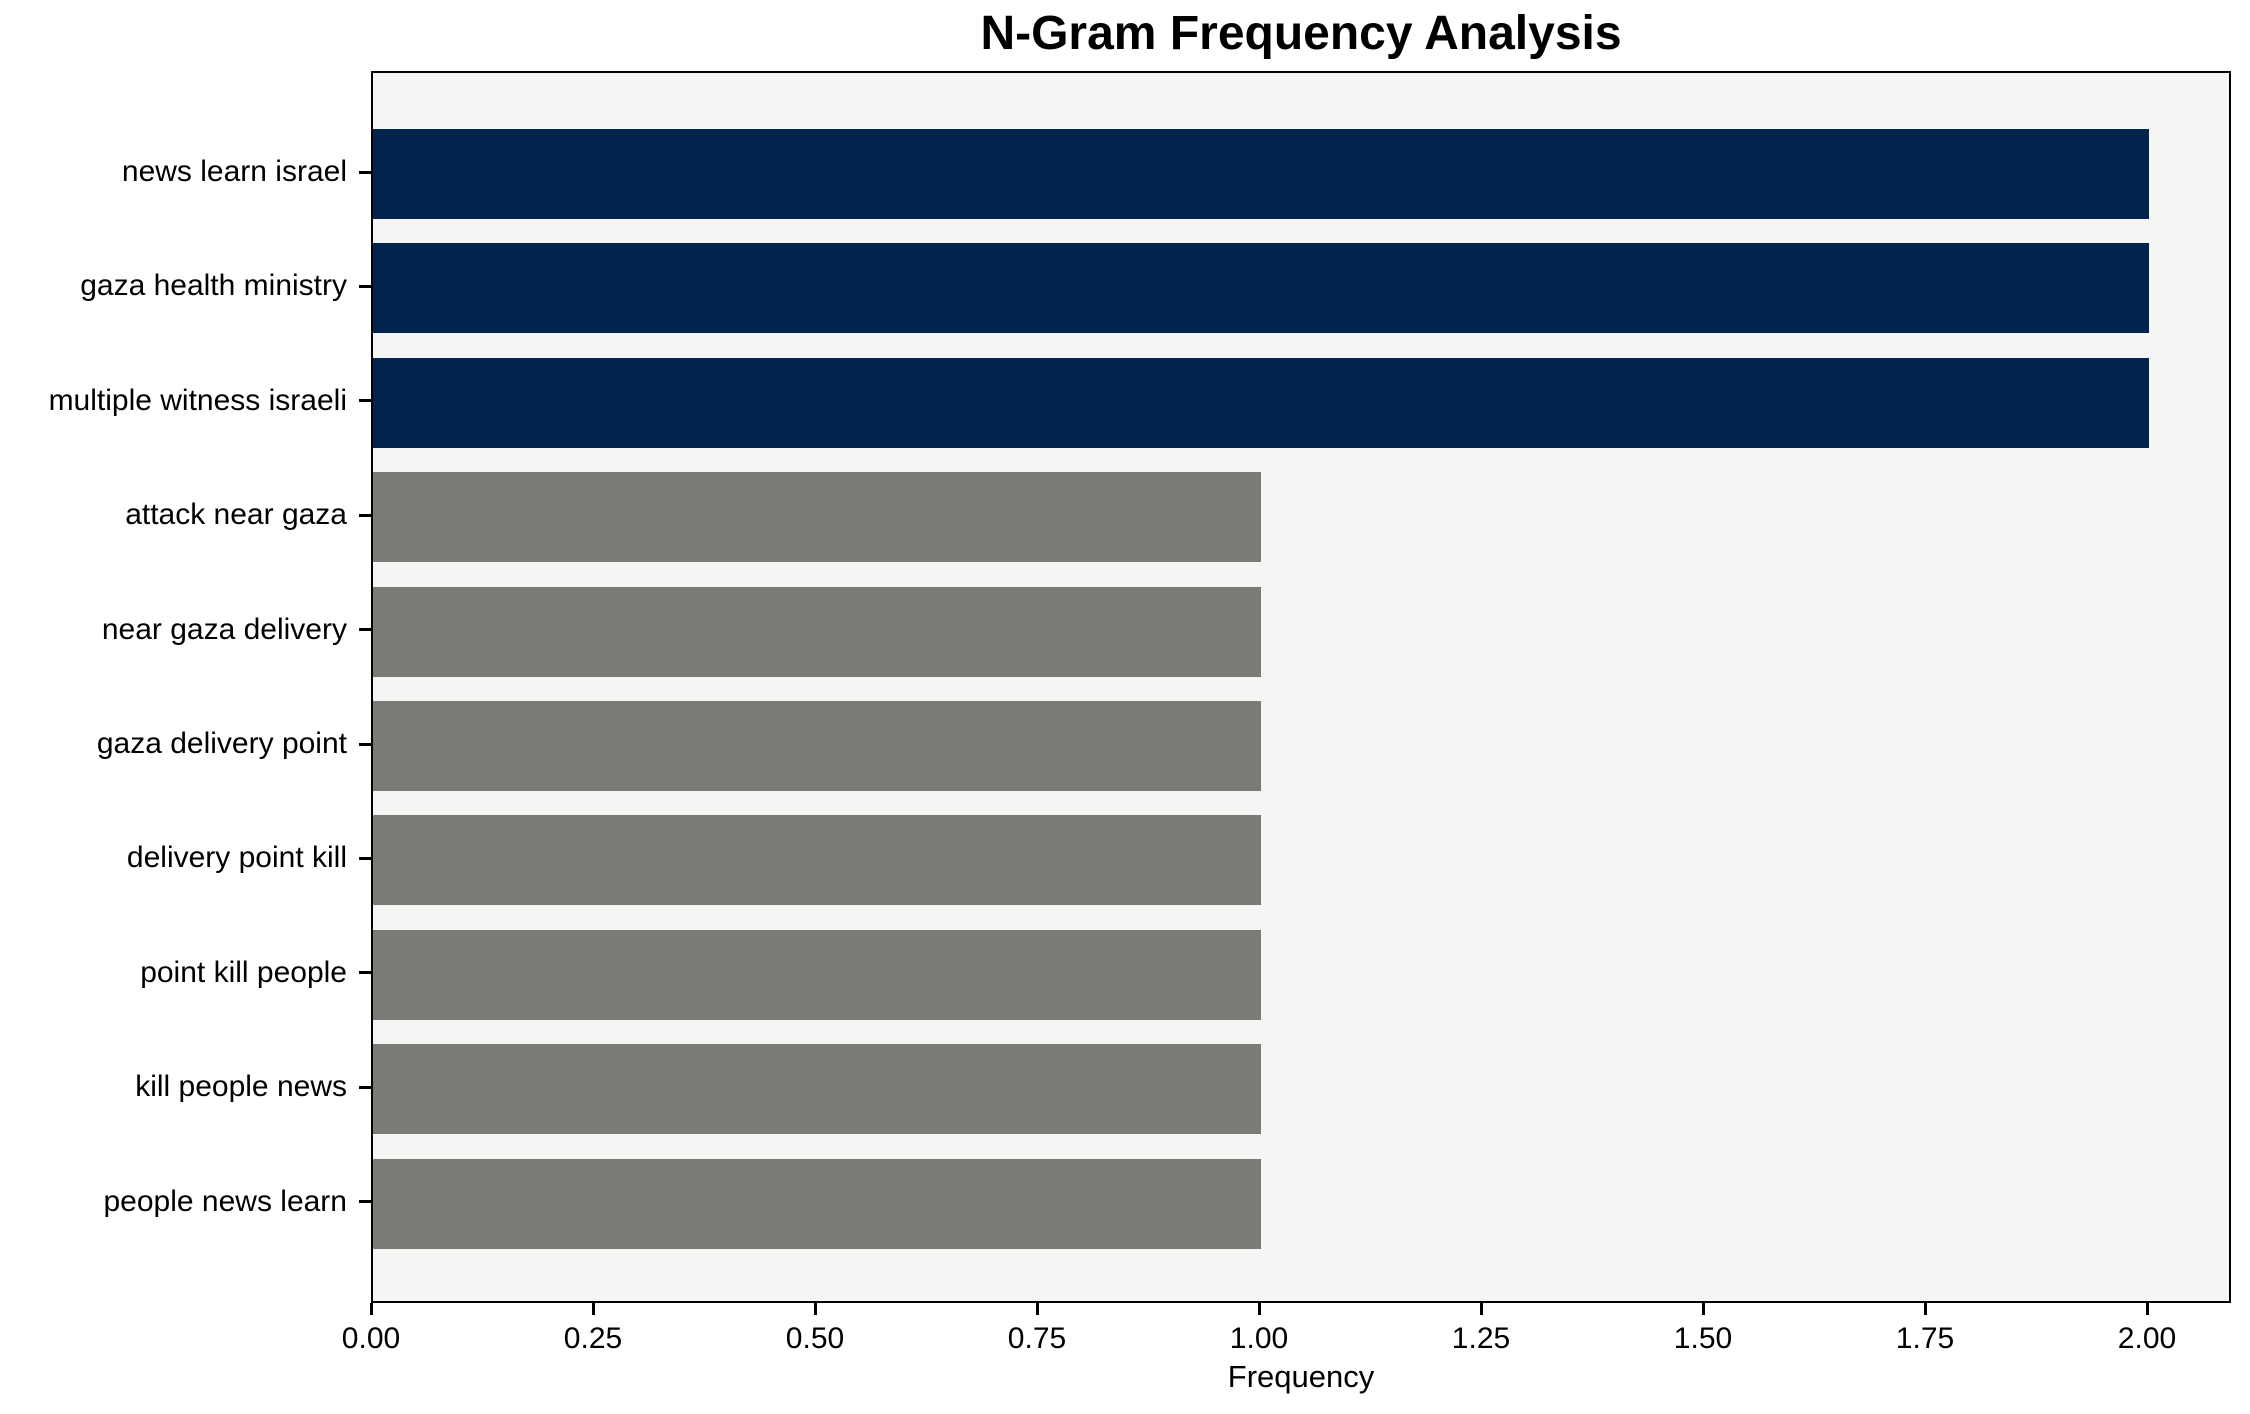  What do you see at coordinates (1301, 33) in the screenshot?
I see `chart-title: N-Gram Frequency Analysis` at bounding box center [1301, 33].